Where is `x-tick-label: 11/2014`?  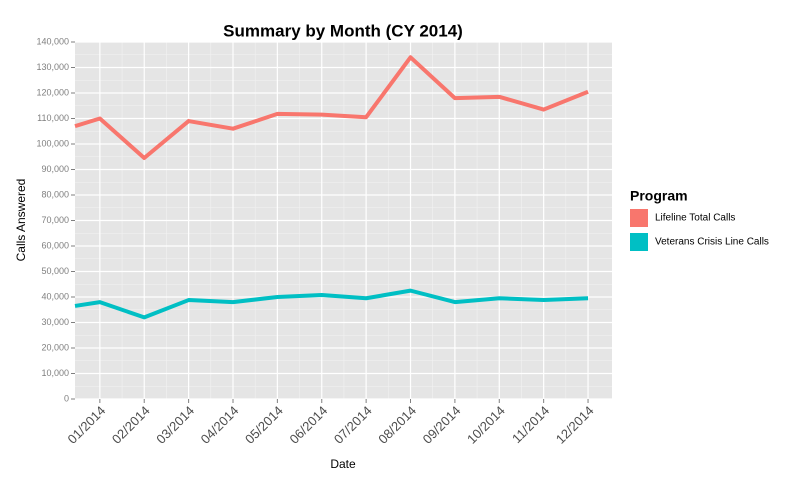 x-tick-label: 11/2014 is located at coordinates (530, 424).